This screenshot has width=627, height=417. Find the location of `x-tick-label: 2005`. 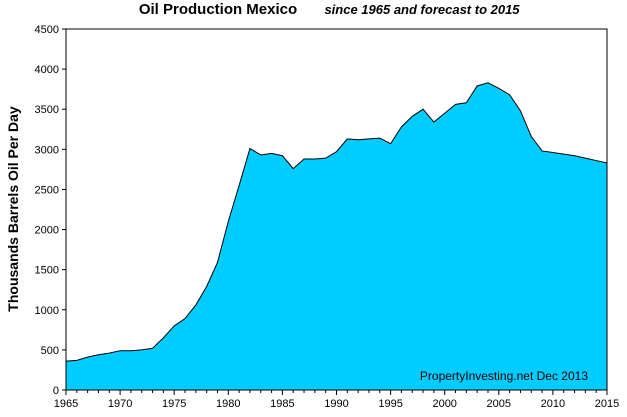

x-tick-label: 2005 is located at coordinates (499, 404).